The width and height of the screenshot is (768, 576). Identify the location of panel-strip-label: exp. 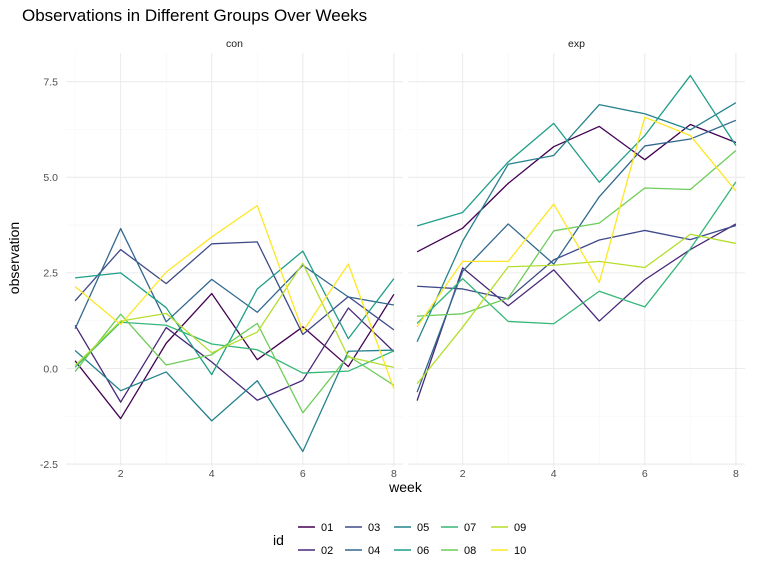
(576, 44).